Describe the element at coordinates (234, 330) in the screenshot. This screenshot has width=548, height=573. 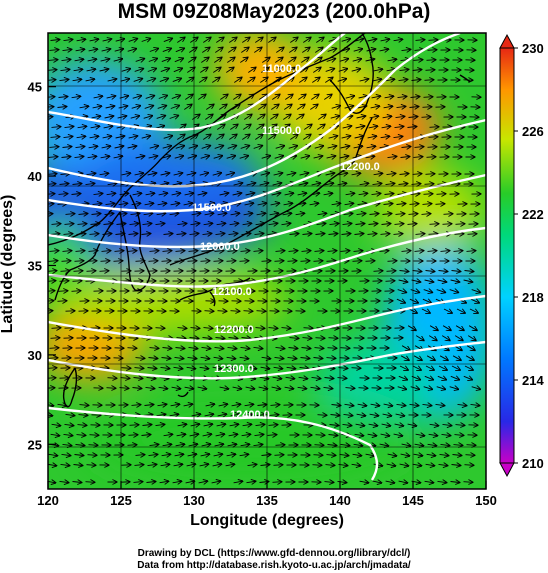
I see `contour-label: 12200.0` at that location.